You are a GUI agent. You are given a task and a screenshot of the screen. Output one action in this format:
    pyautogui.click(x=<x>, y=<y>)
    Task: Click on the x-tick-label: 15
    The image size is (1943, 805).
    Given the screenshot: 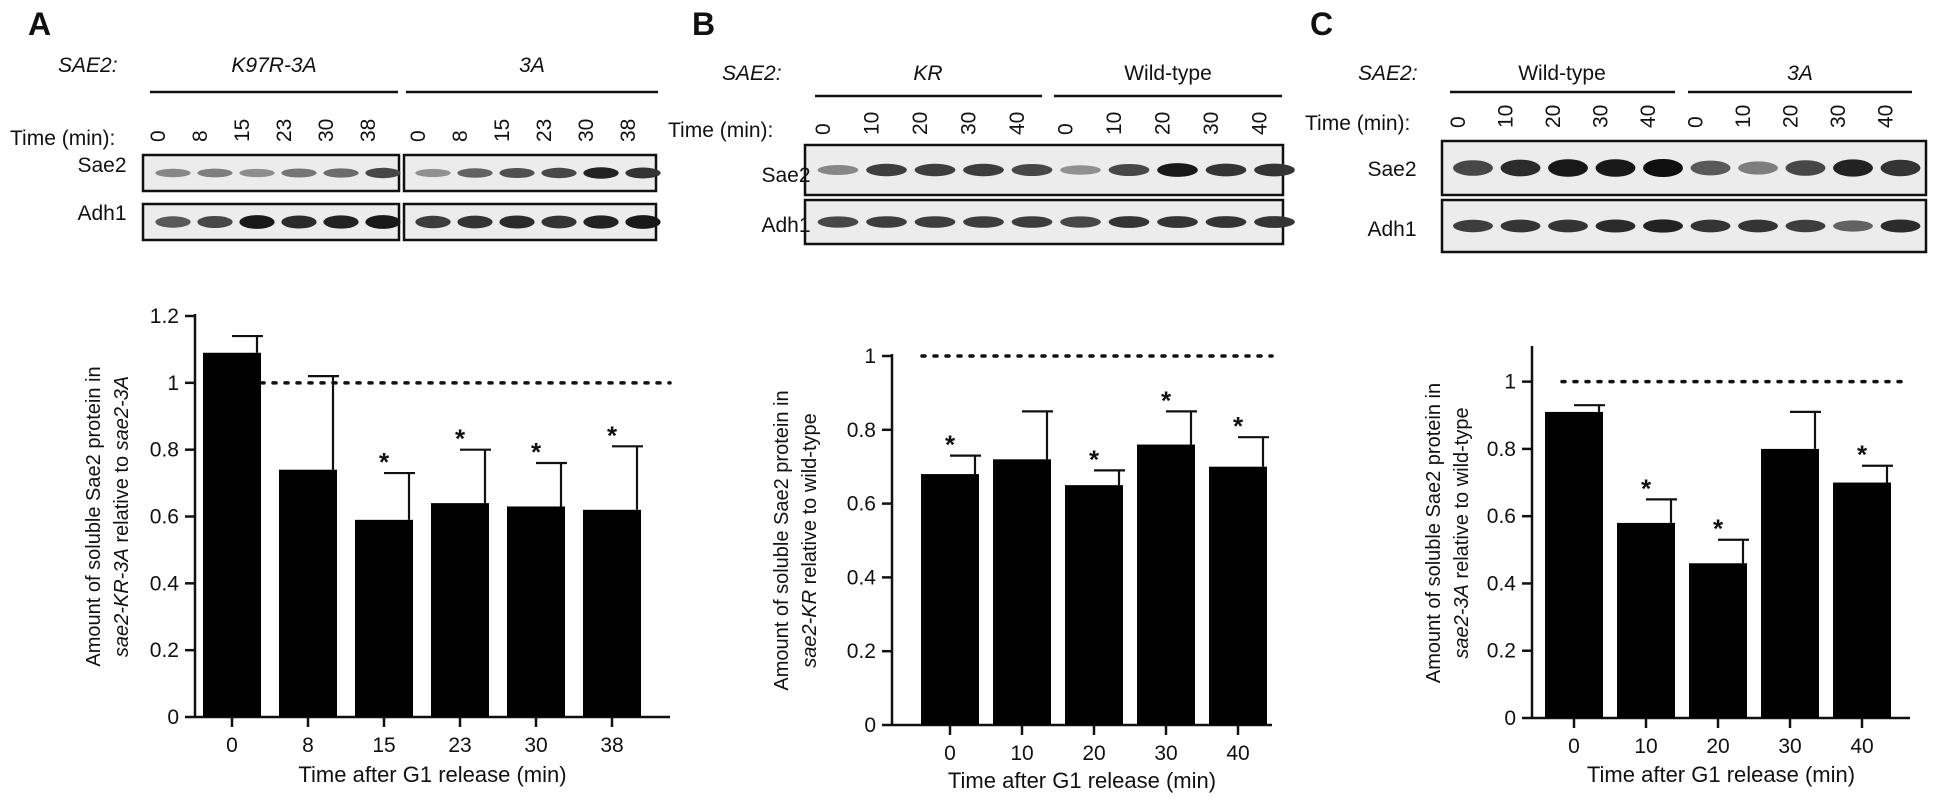 What is the action you would take?
    pyautogui.click(x=383, y=745)
    